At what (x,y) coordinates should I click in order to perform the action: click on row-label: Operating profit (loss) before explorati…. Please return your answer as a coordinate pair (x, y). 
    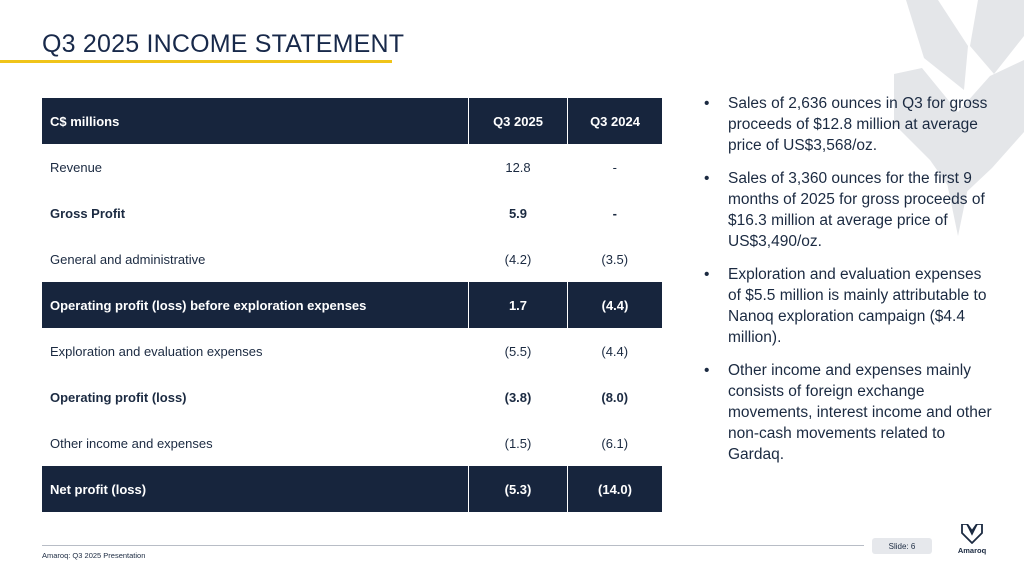
    Looking at the image, I should click on (255, 305).